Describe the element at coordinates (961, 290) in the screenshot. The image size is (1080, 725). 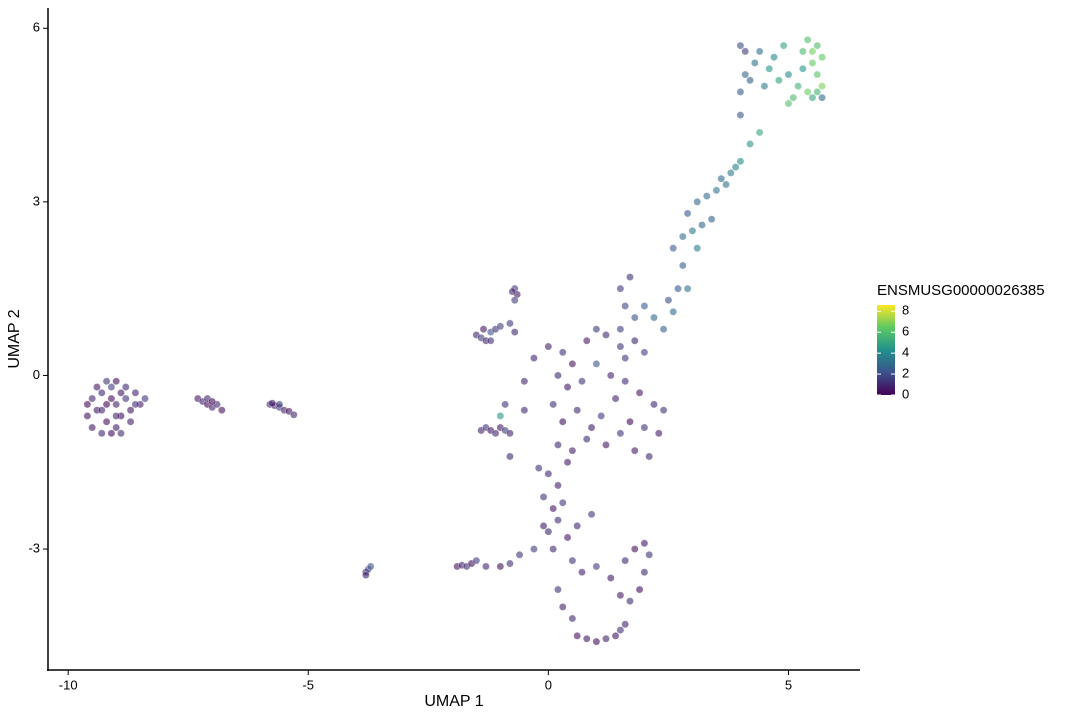
I see `legend-title: ENSMUSG00000026385` at that location.